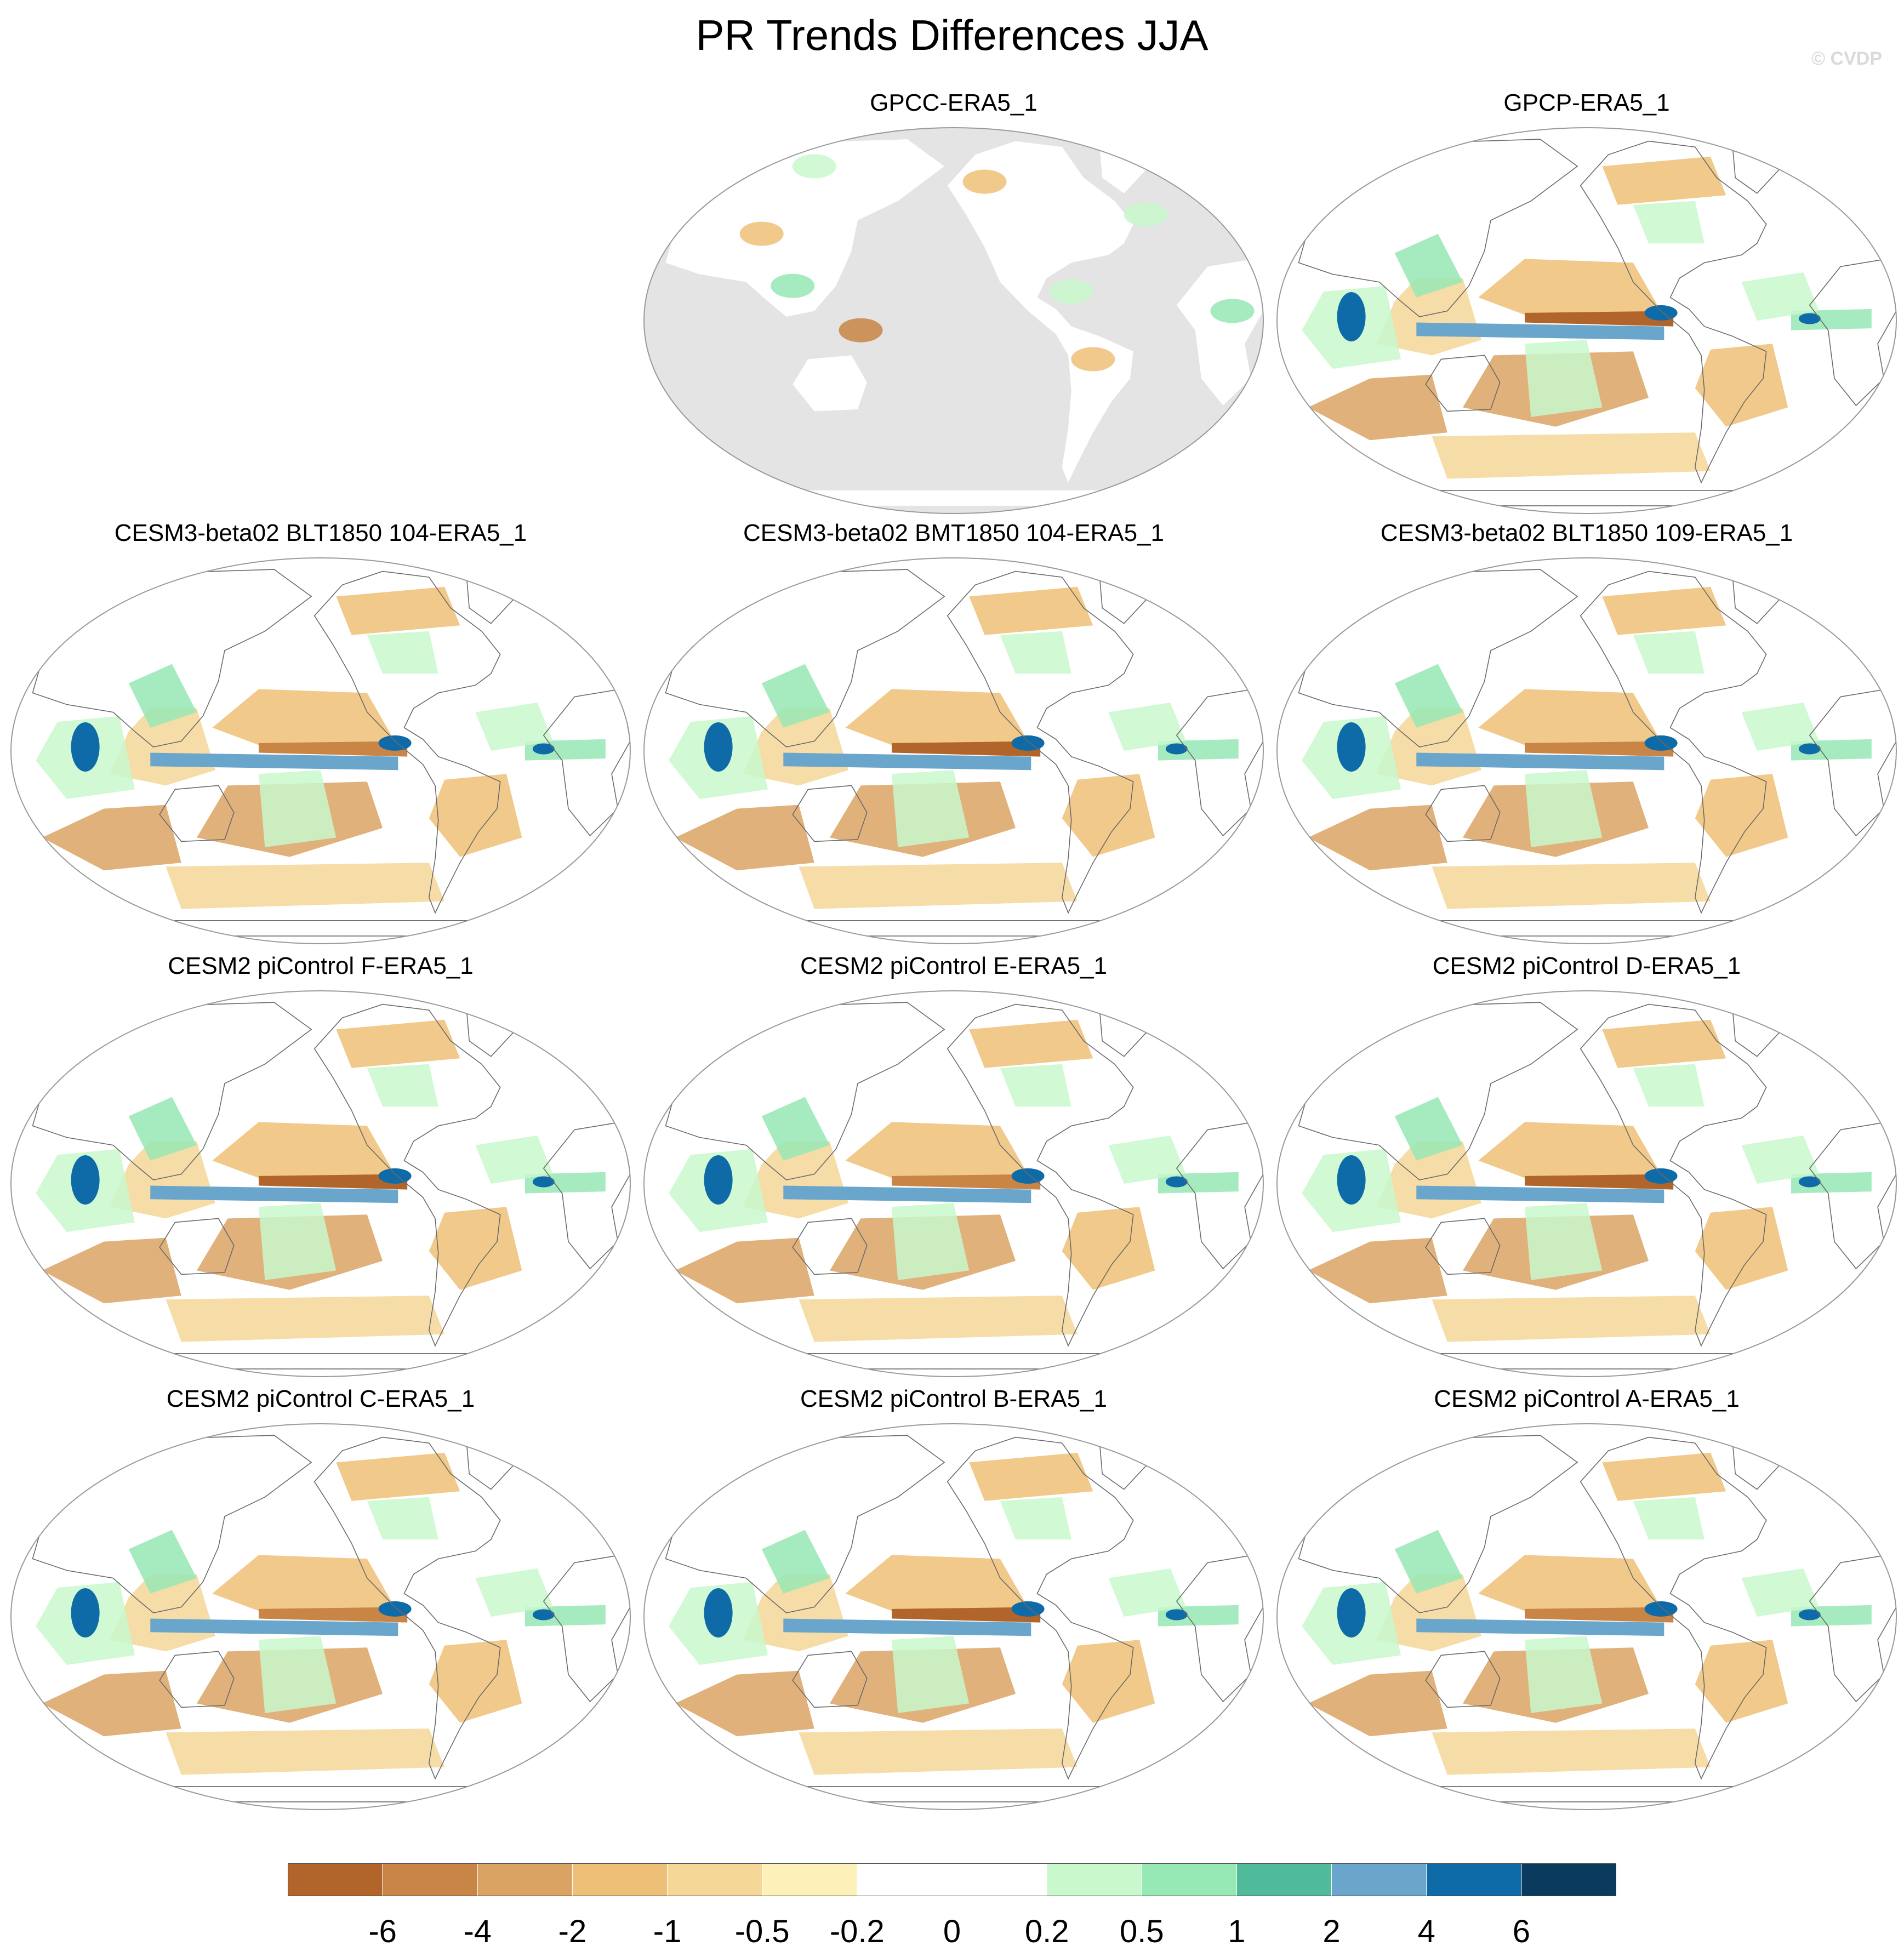 This screenshot has height=1957, width=1904. I want to click on colorbar-tick-label: 2, so click(1331, 1932).